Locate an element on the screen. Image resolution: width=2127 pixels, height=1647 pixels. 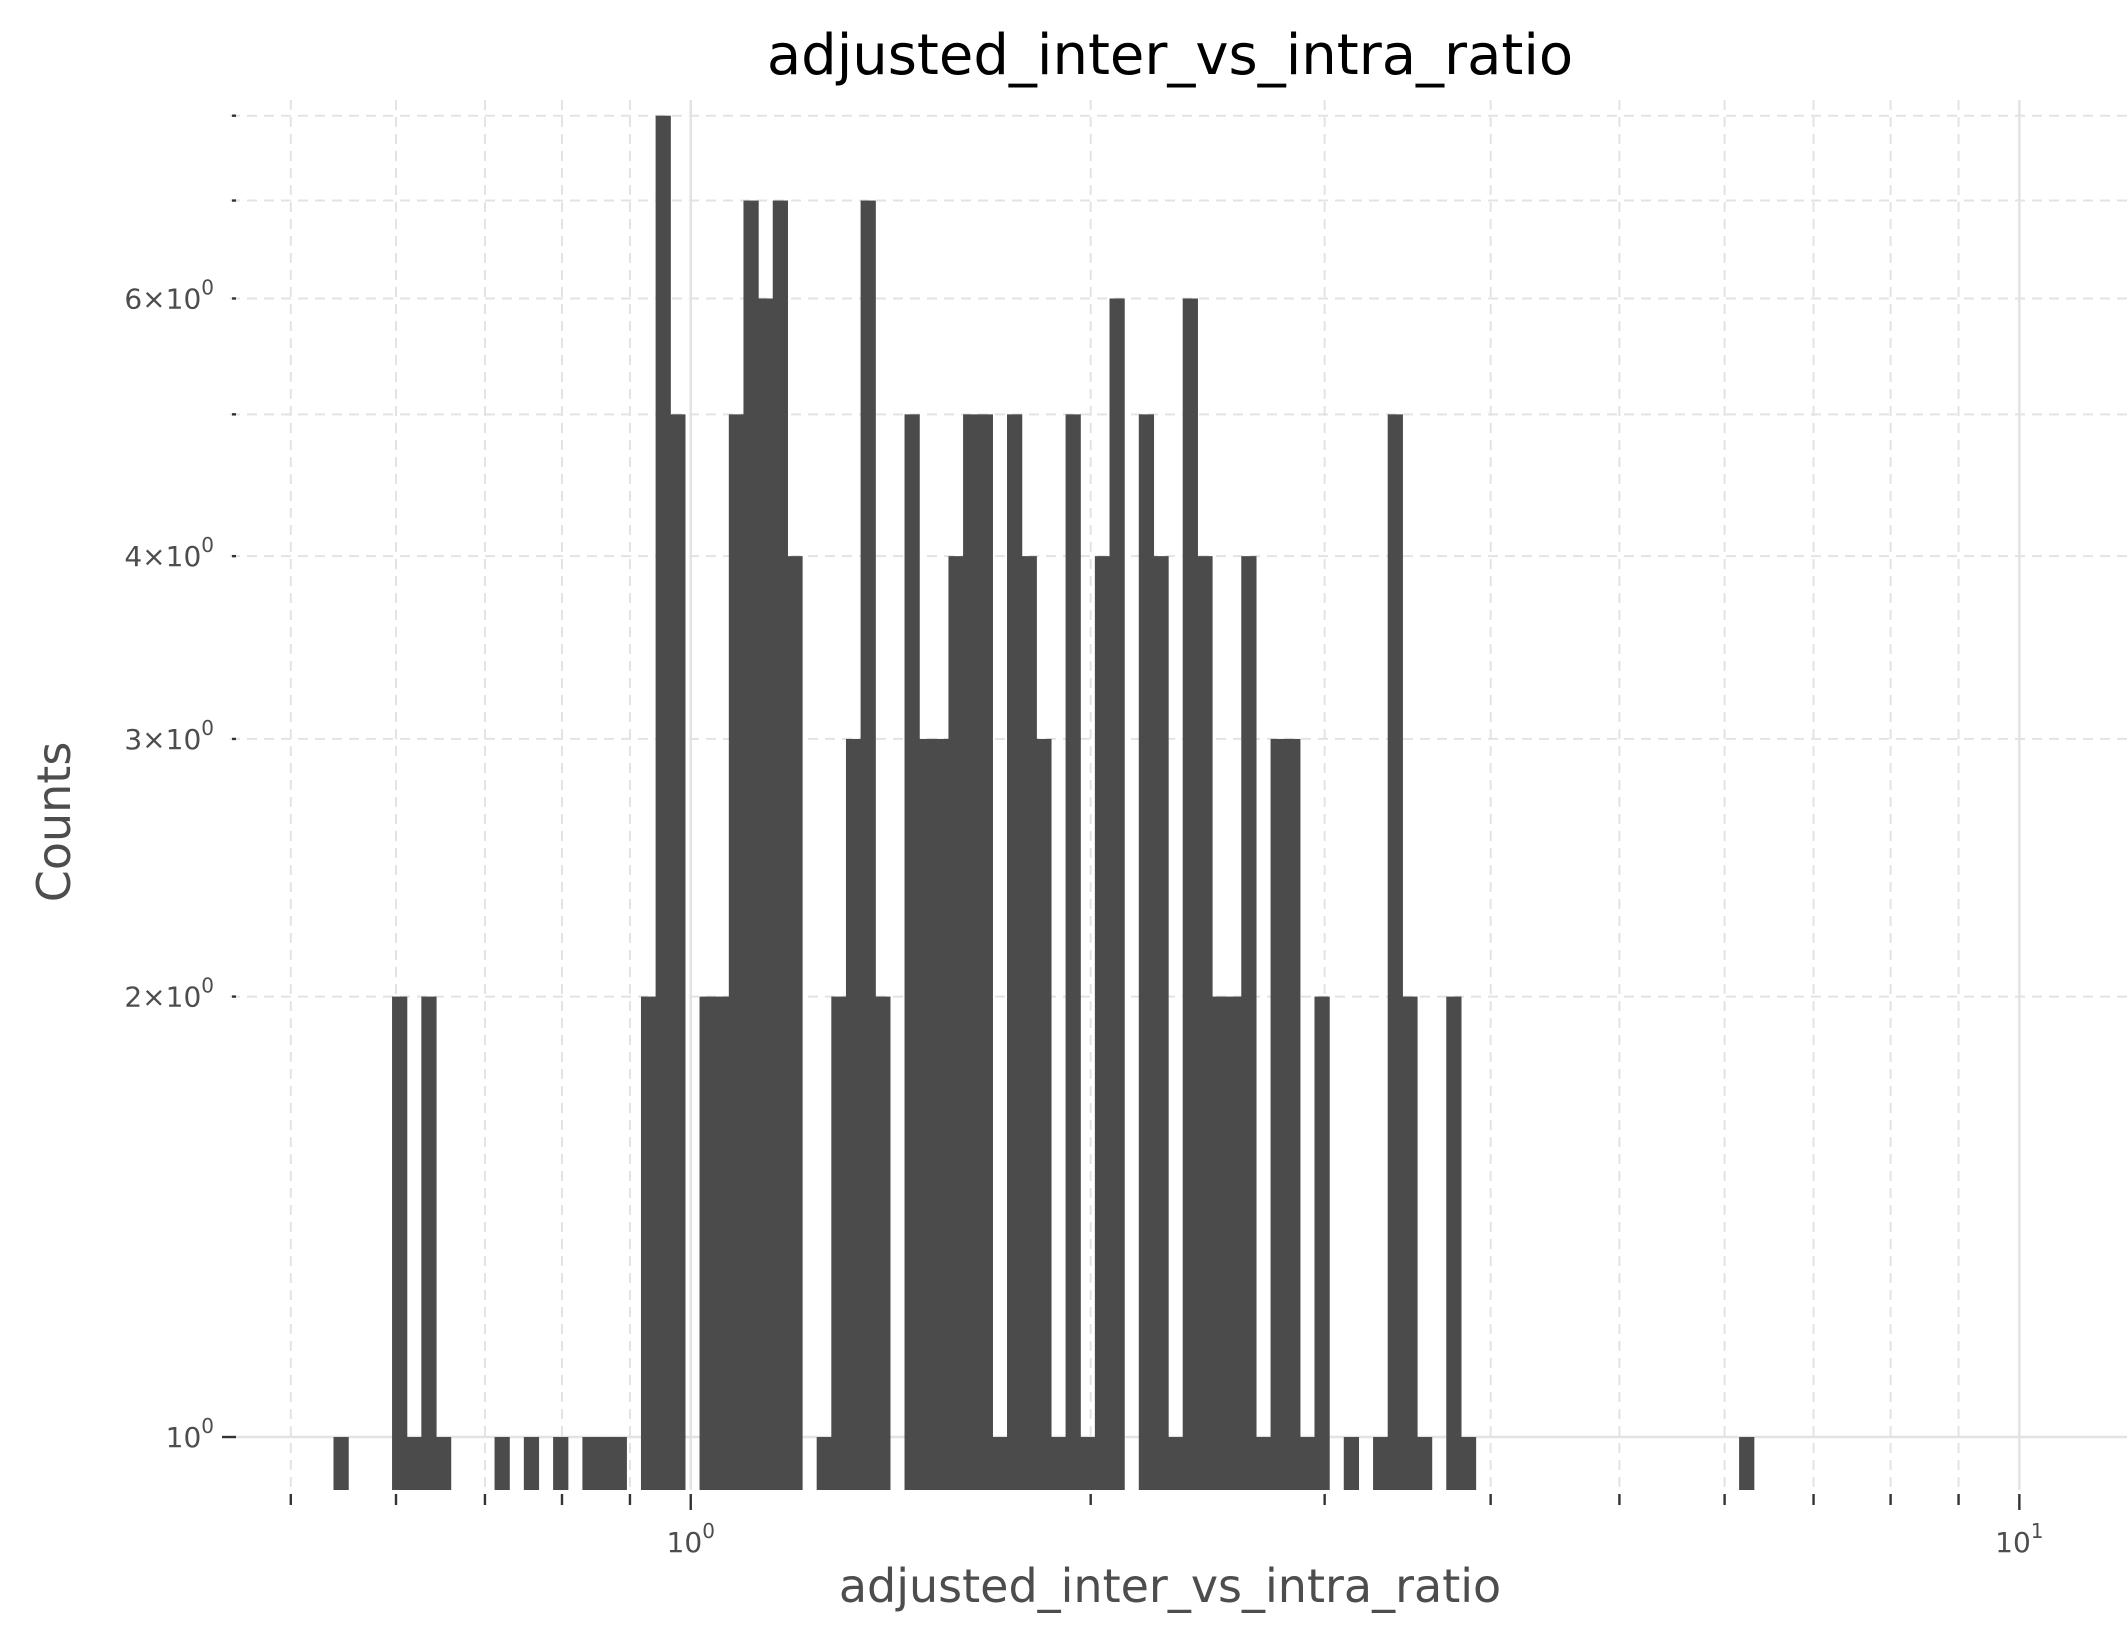
y-tick-label: 2×100 is located at coordinates (169, 994).